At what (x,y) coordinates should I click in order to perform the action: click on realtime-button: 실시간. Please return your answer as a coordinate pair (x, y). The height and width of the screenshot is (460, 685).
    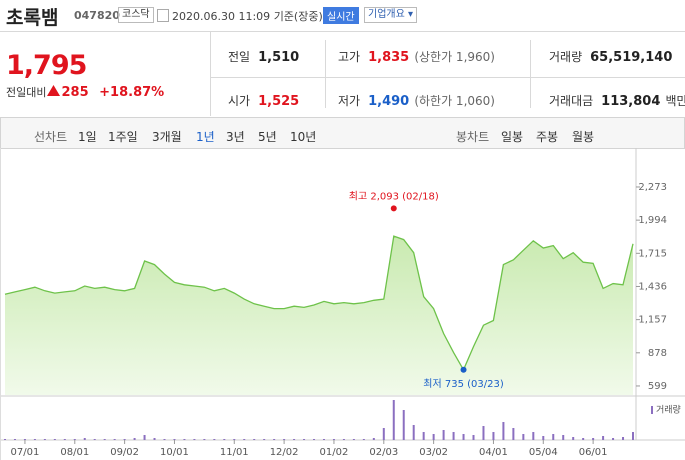
    Looking at the image, I should click on (341, 15).